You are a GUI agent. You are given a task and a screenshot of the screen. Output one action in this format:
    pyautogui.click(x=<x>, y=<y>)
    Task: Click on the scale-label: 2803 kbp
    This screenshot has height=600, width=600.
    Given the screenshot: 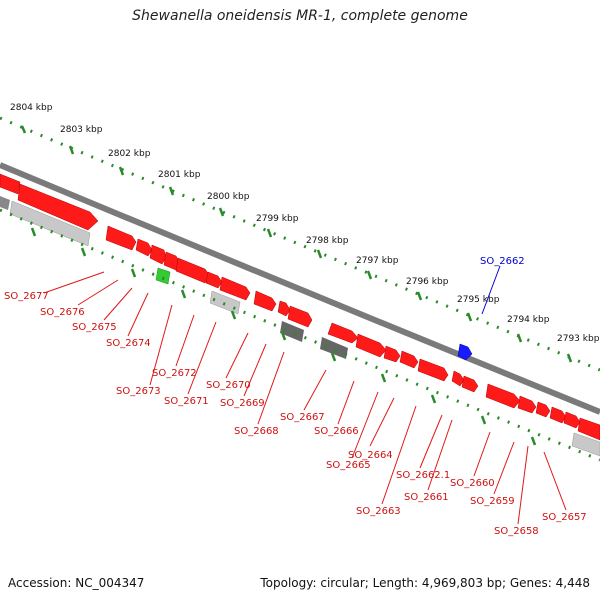 What is the action you would take?
    pyautogui.click(x=81, y=130)
    